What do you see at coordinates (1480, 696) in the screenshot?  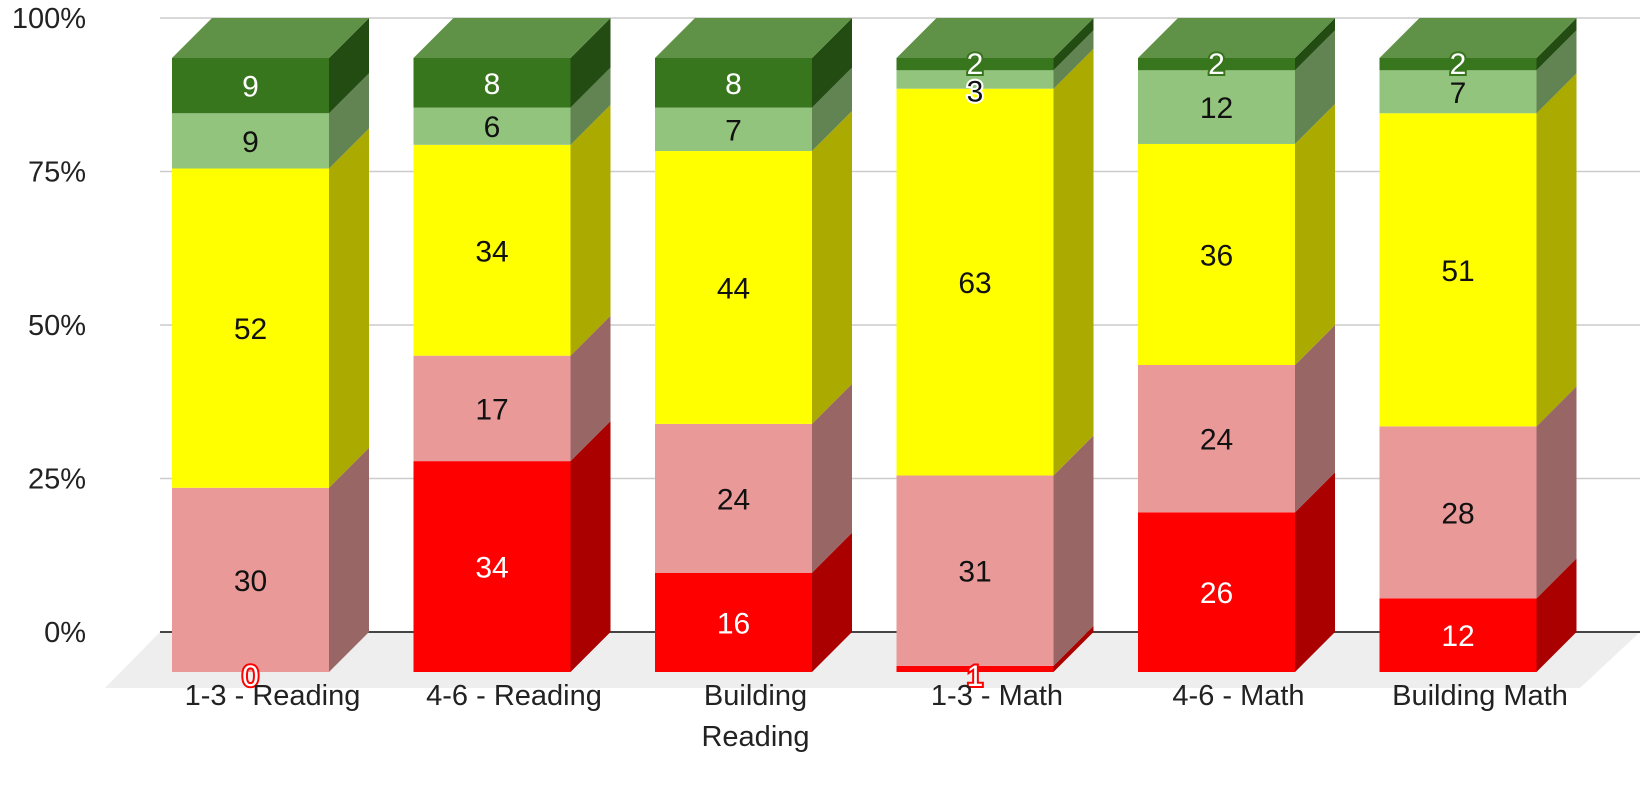 I see `x-tick-label: Building Math` at bounding box center [1480, 696].